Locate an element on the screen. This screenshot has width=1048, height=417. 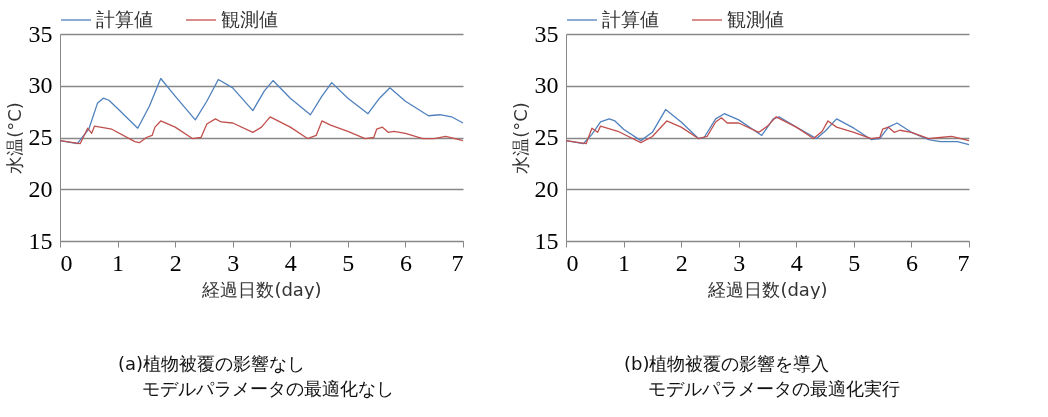
text: (b)植物被覆の影響を導入 is located at coordinates (727, 363).